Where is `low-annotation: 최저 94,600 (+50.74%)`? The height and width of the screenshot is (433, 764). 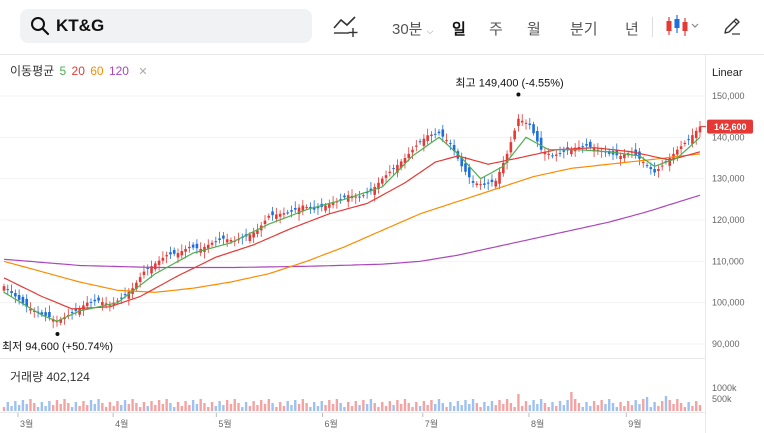
low-annotation: 최저 94,600 (+50.74%) is located at coordinates (57, 346).